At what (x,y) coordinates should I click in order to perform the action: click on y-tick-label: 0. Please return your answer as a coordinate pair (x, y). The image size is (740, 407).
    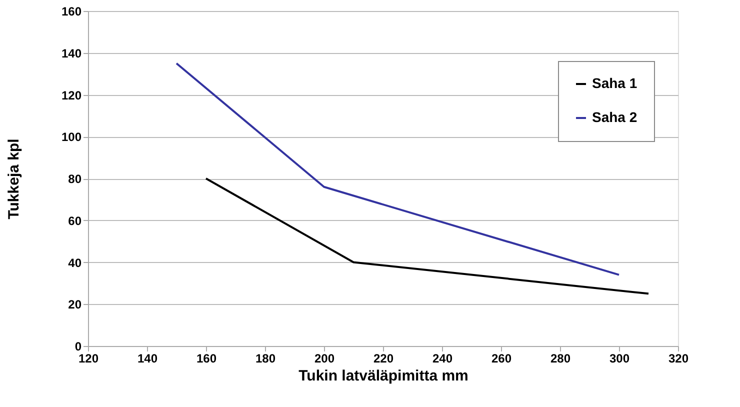
    Looking at the image, I should click on (78, 347).